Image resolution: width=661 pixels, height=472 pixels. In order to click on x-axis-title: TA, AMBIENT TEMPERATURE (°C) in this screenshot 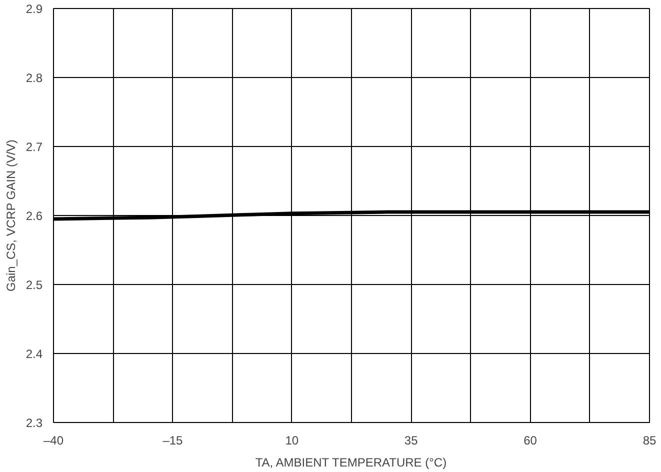, I will do `click(351, 463)`.